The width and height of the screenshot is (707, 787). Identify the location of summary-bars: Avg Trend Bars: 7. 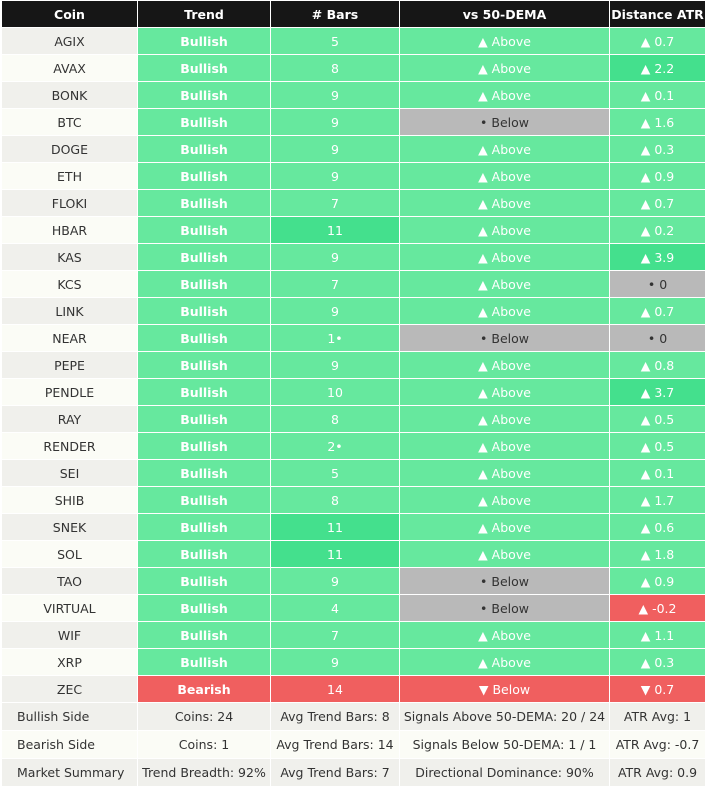
(335, 772).